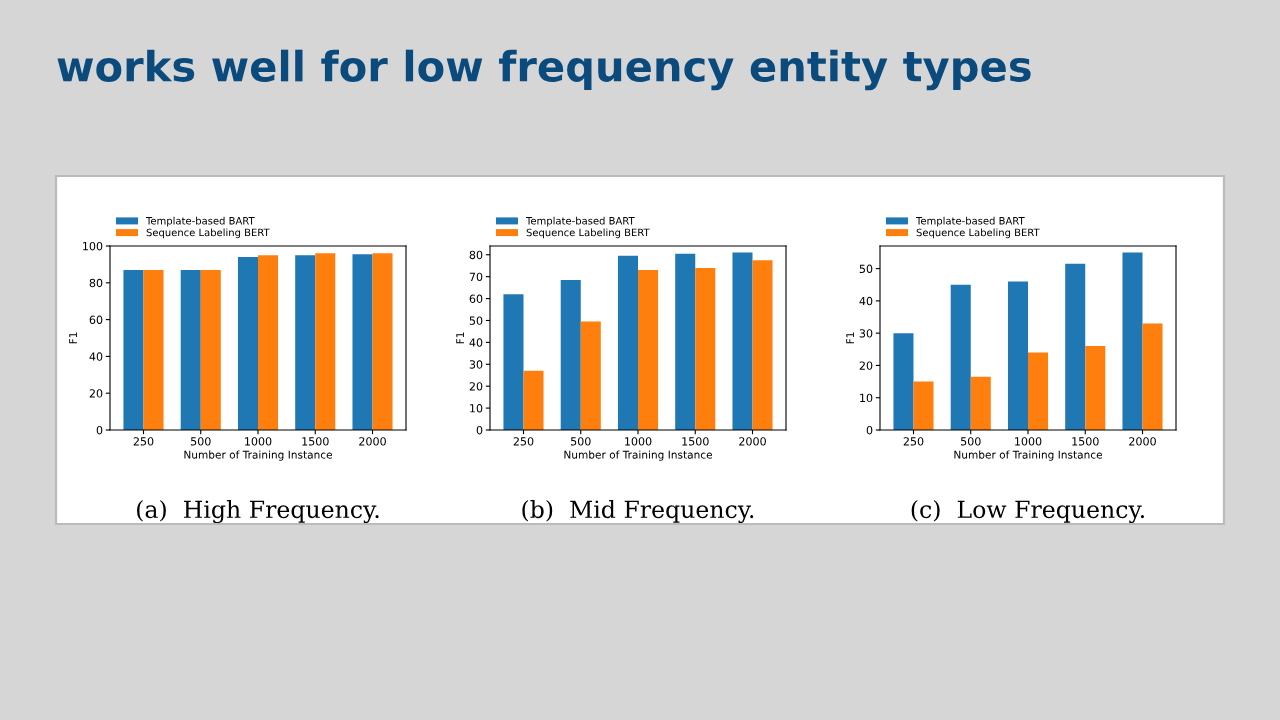  Describe the element at coordinates (638, 511) in the screenshot. I see `text: (b) Mid Frequency.` at that location.